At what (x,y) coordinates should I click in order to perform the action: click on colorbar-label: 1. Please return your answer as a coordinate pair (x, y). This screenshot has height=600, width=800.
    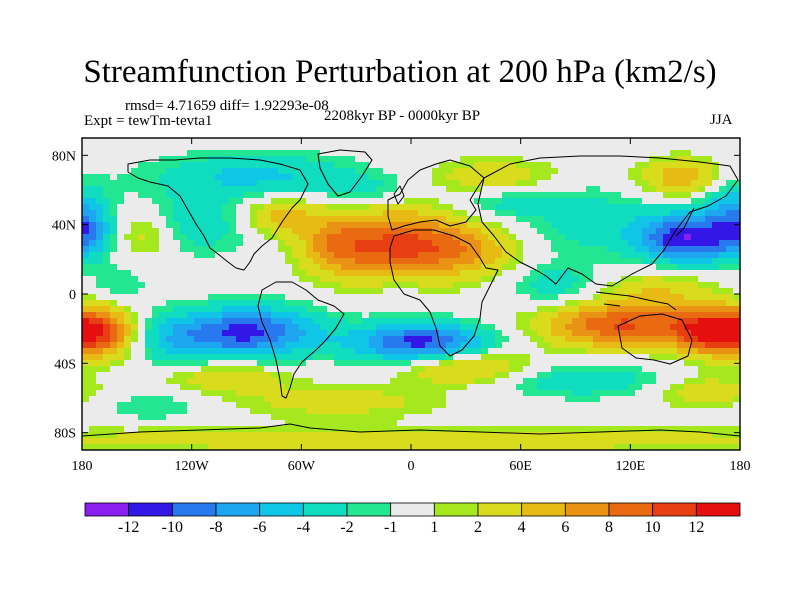
    Looking at the image, I should click on (434, 527).